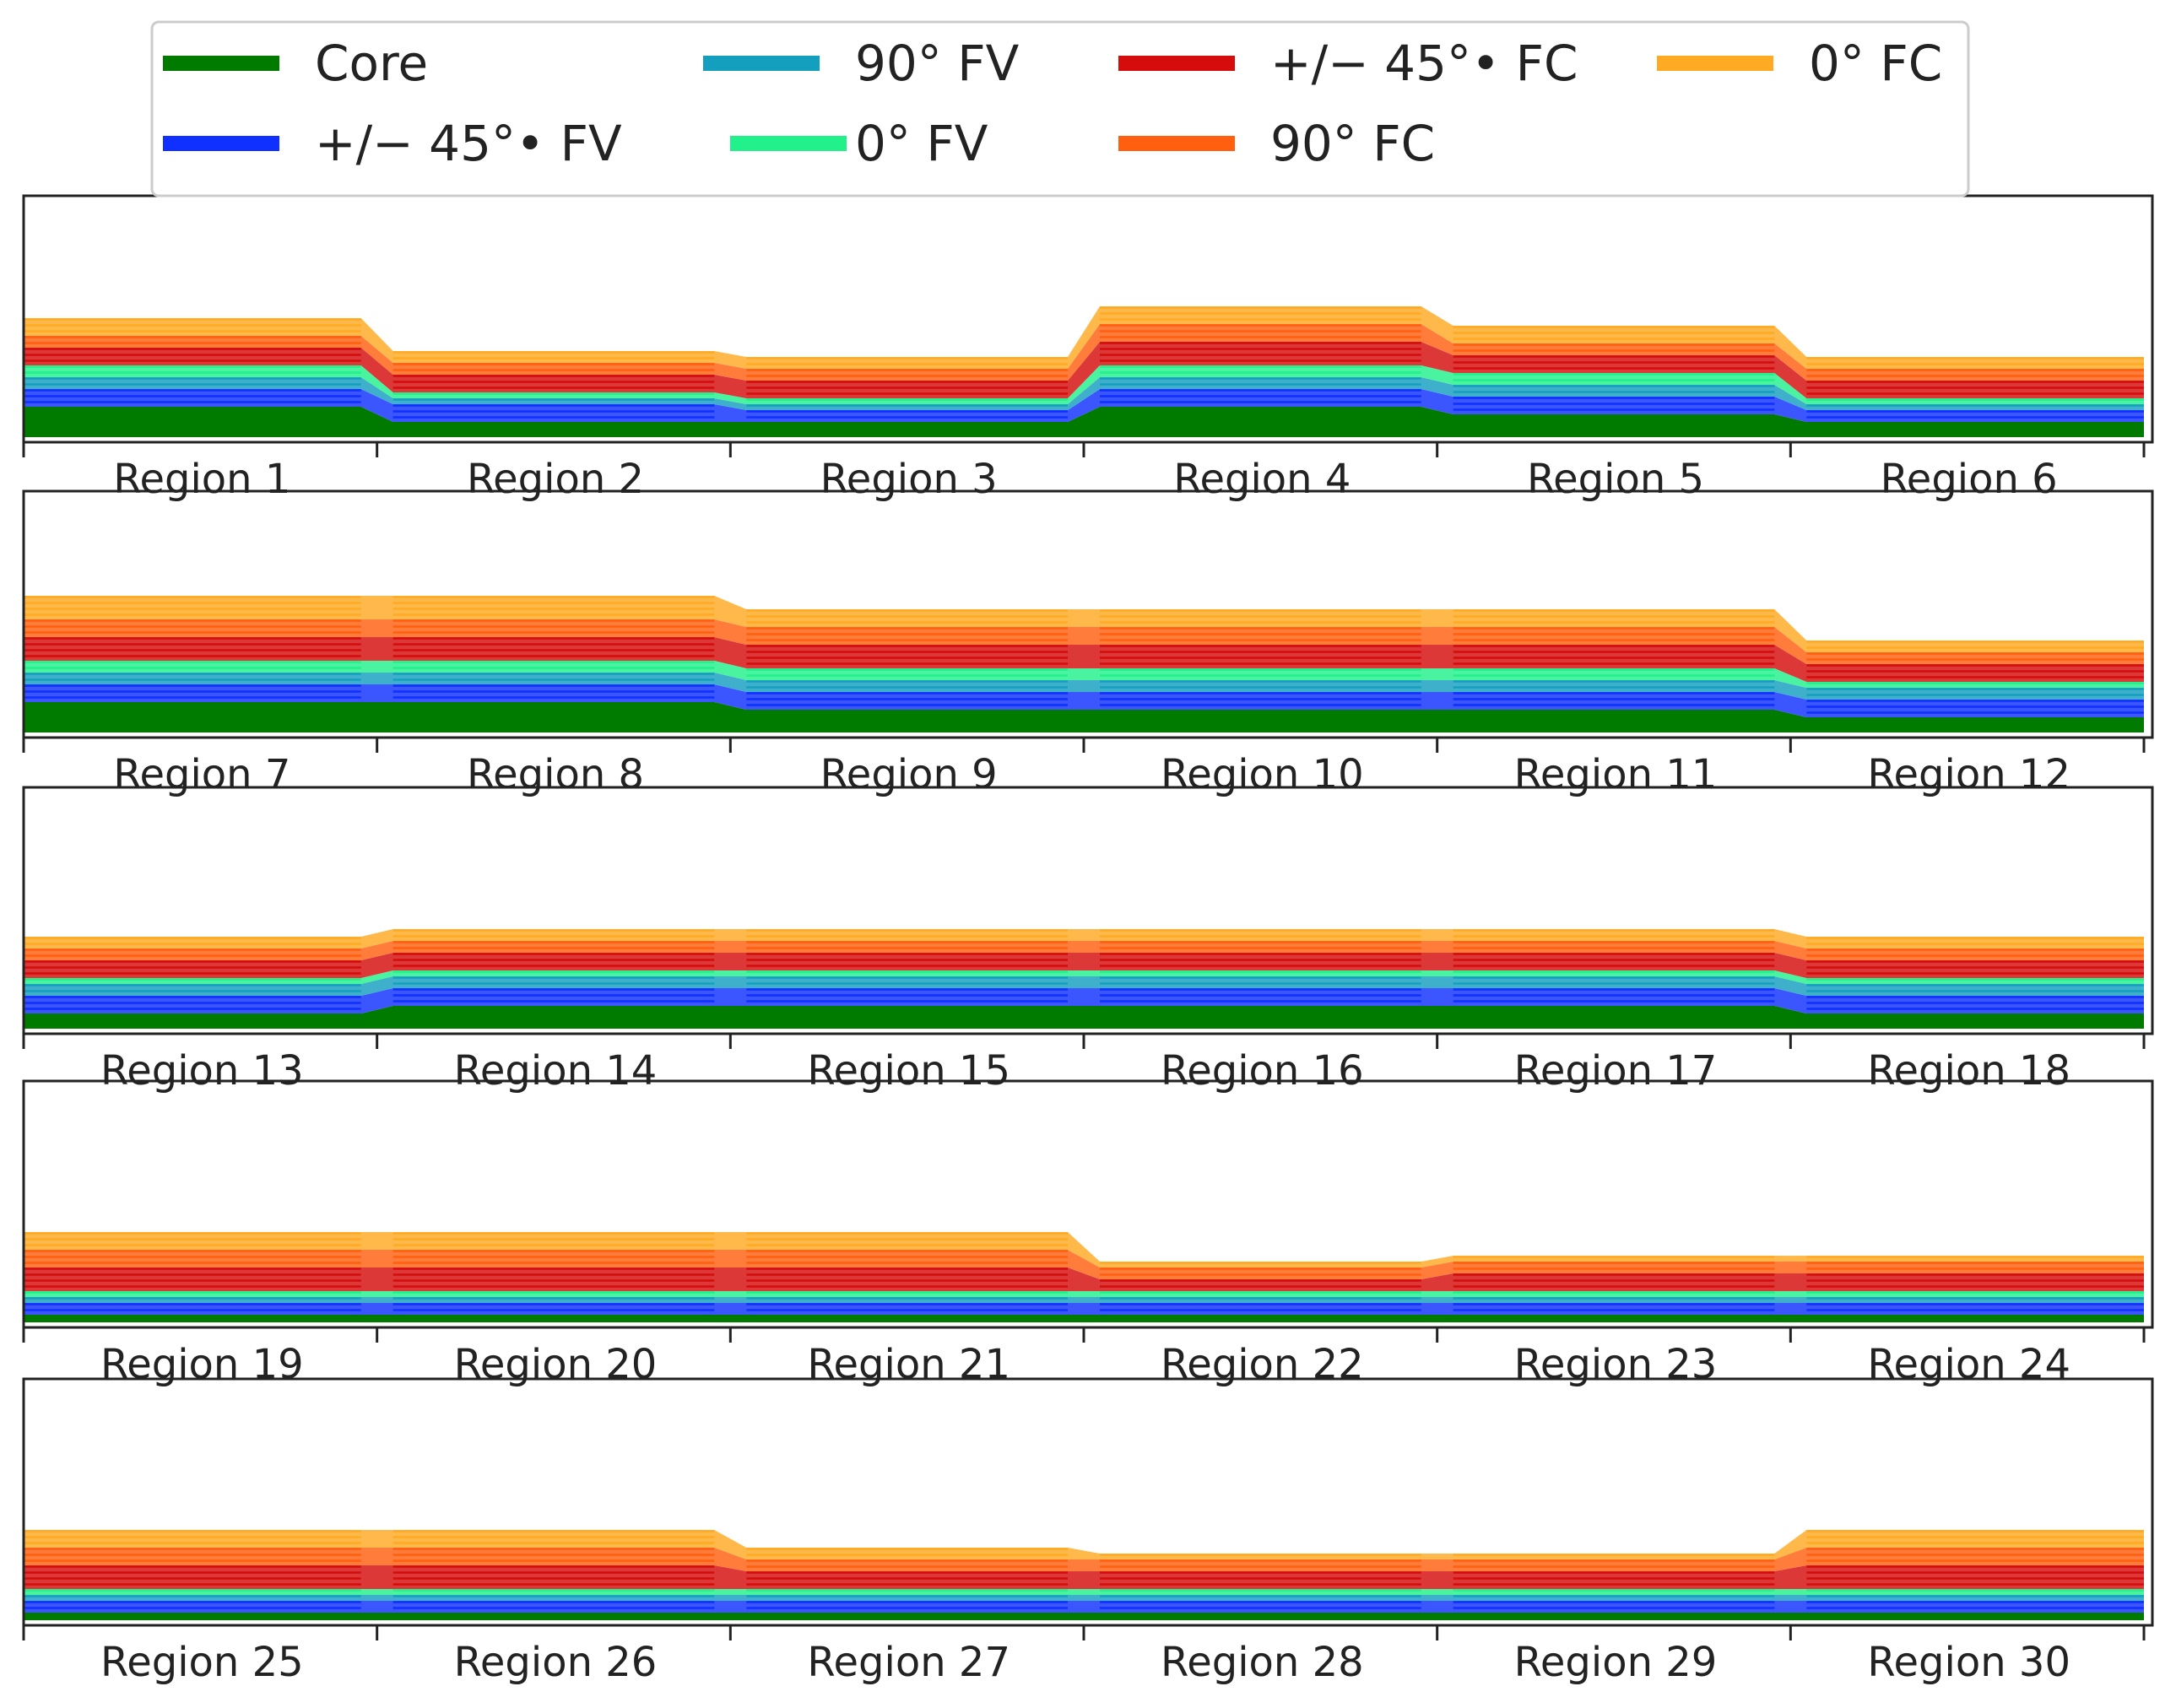 This screenshot has height=1708, width=2176. I want to click on legend-item-pm45_fc: +/− 45°• FC, so click(1348, 63).